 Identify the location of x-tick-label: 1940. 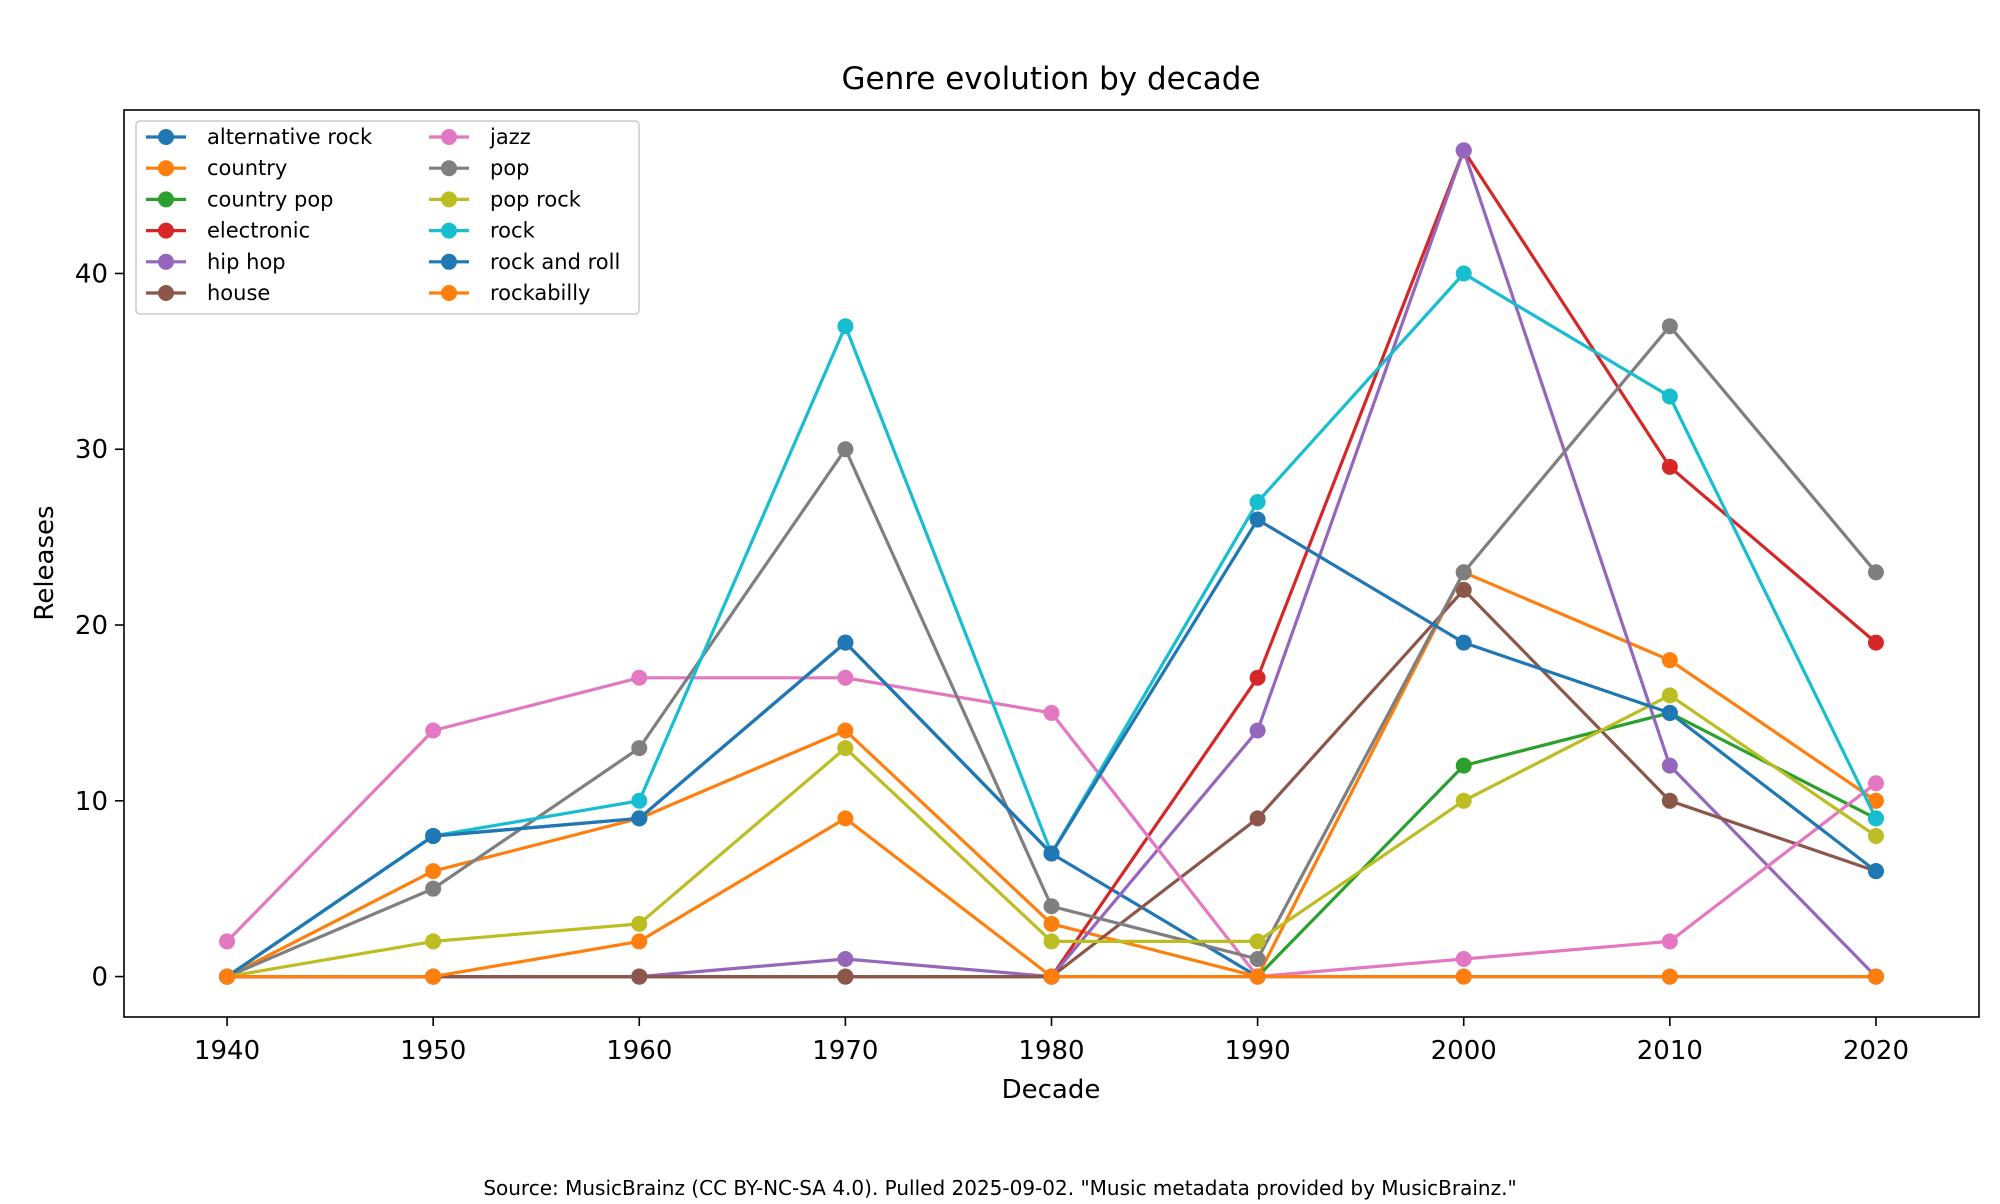
(227, 1051).